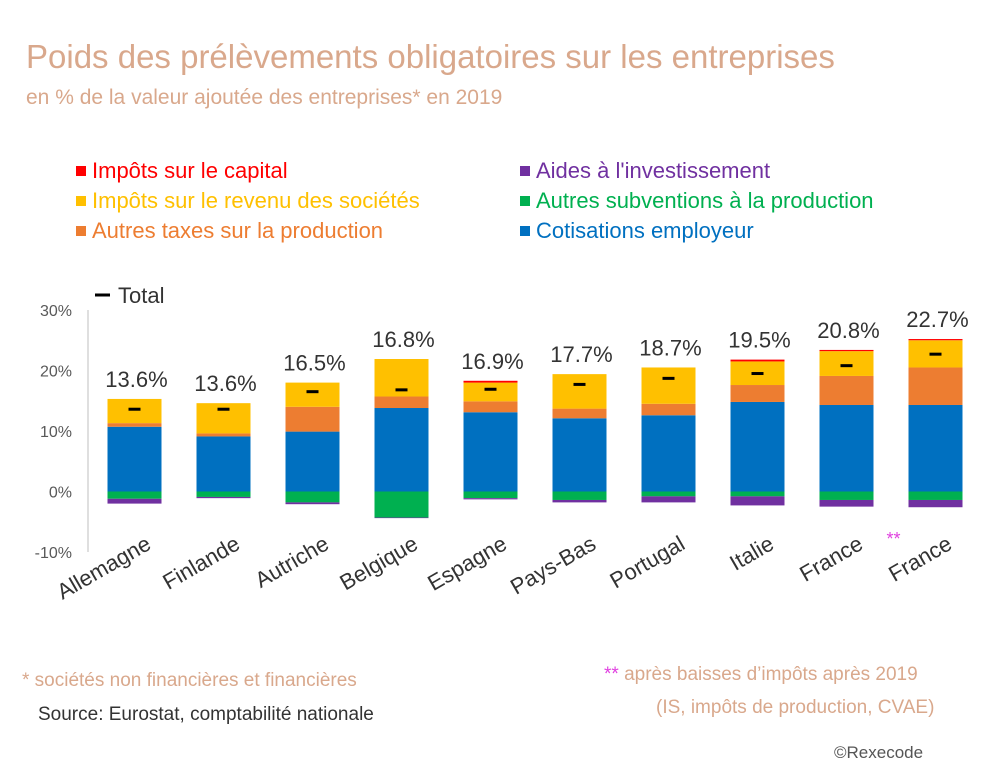 The width and height of the screenshot is (1000, 780). What do you see at coordinates (879, 752) in the screenshot?
I see `copyright: ©Rexecode` at bounding box center [879, 752].